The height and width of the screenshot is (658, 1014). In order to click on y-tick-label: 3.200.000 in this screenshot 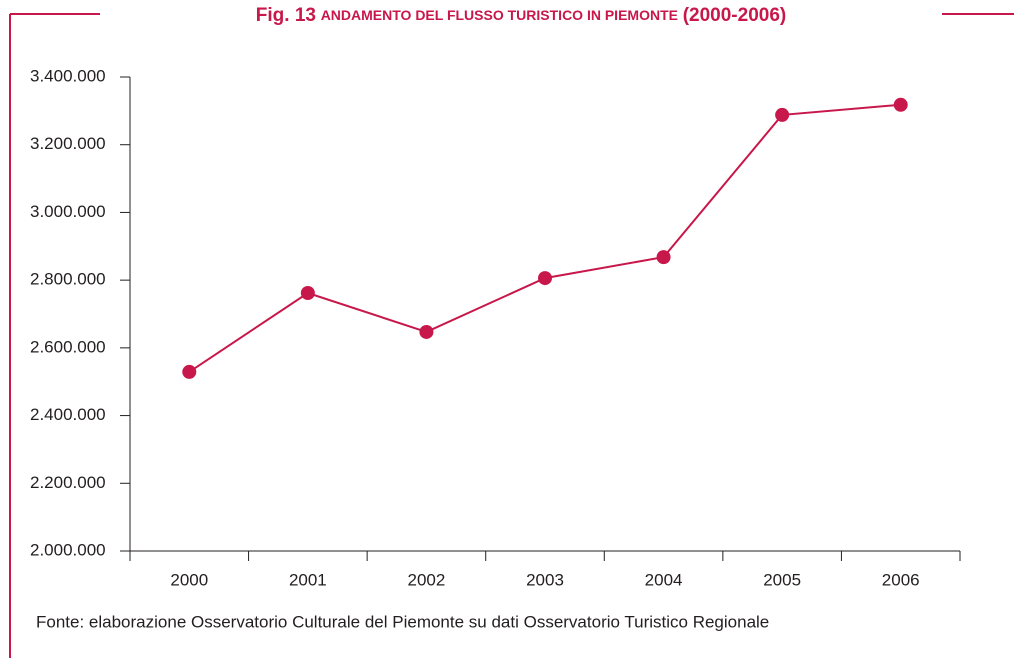, I will do `click(68, 143)`.